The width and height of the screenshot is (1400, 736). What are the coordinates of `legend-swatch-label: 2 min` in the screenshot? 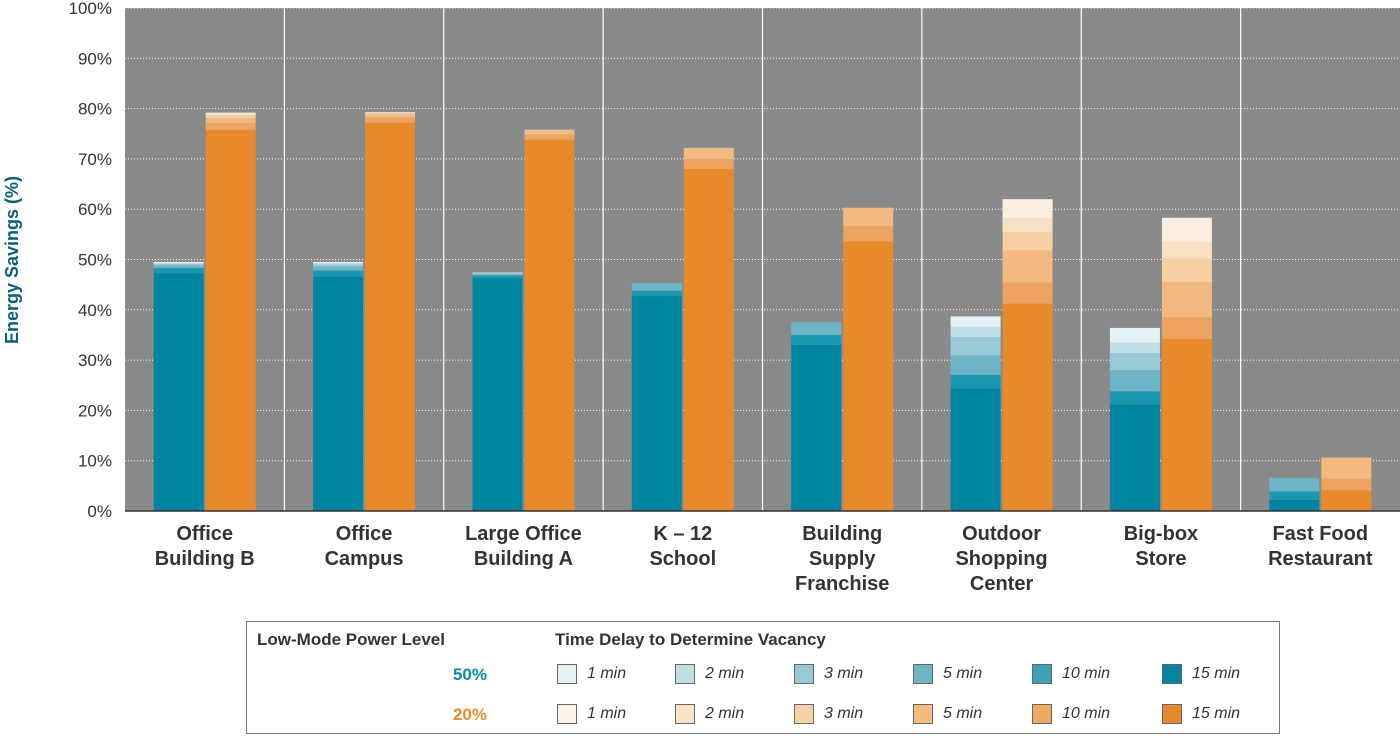 It's located at (725, 713).